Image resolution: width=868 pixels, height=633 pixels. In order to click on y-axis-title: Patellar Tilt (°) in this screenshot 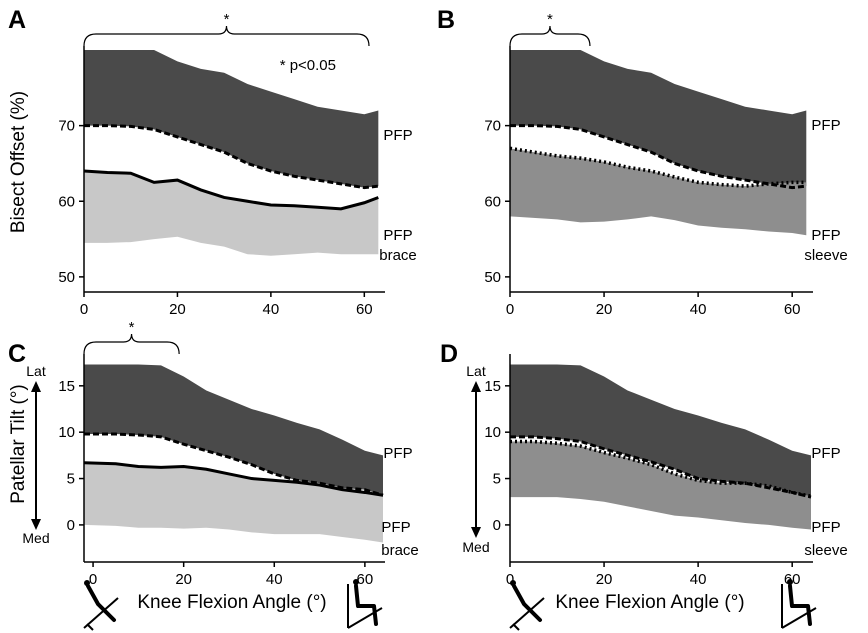, I will do `click(18, 444)`.